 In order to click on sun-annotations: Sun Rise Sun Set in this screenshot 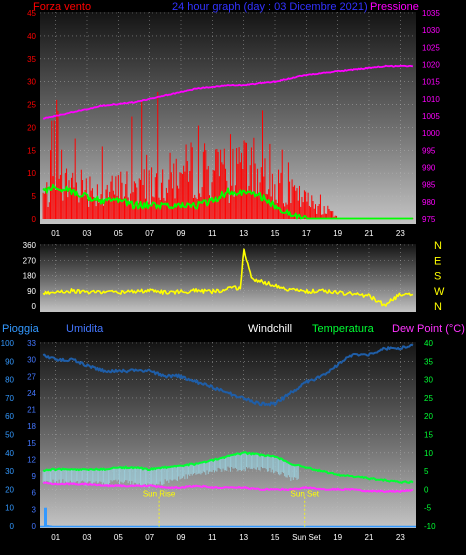, I will do `click(231, 509)`.